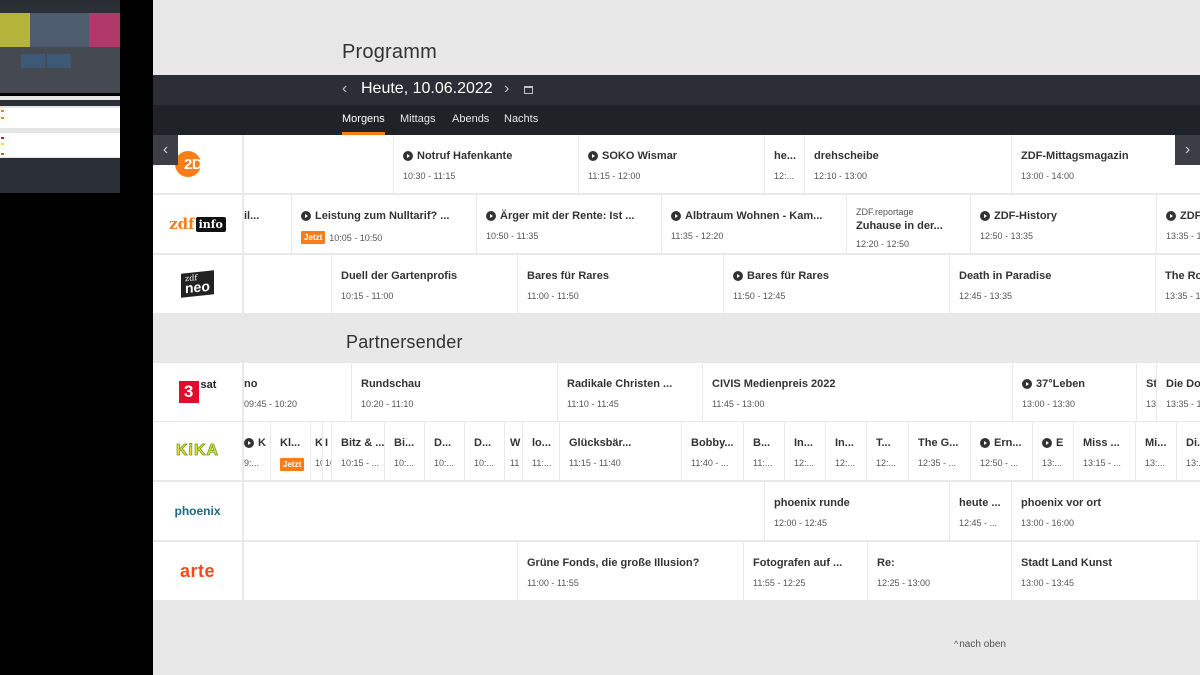 This screenshot has height=675, width=1200. What do you see at coordinates (197, 164) in the screenshot?
I see `zdf-logo-icon: 2DF` at bounding box center [197, 164].